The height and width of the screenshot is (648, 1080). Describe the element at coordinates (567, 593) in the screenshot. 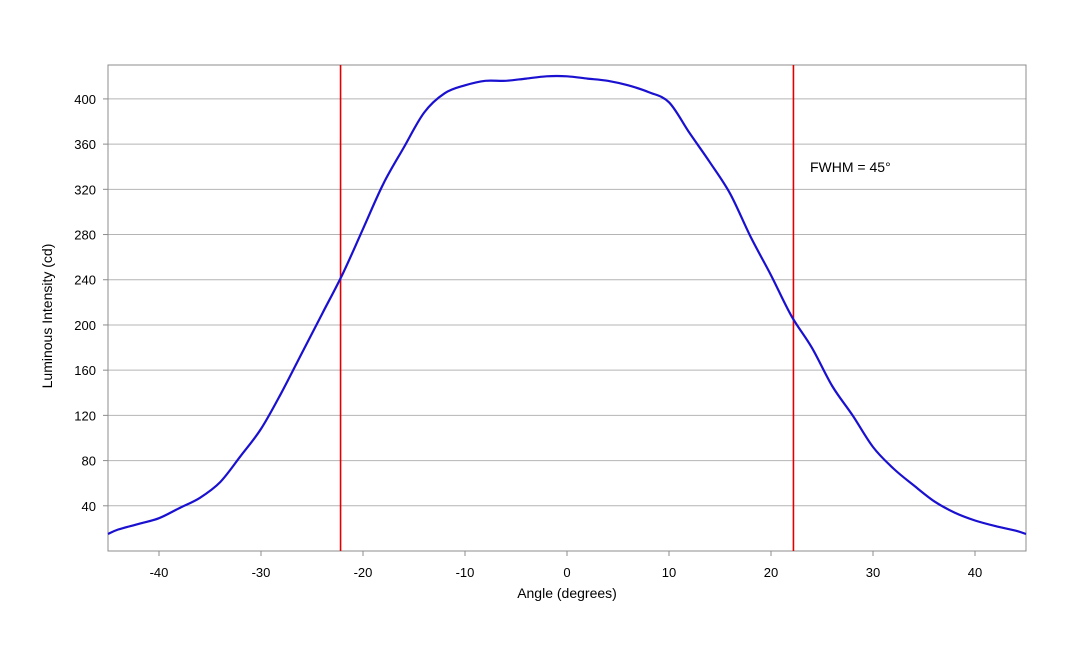

I see `x-axis-title: Angle (degrees)` at that location.